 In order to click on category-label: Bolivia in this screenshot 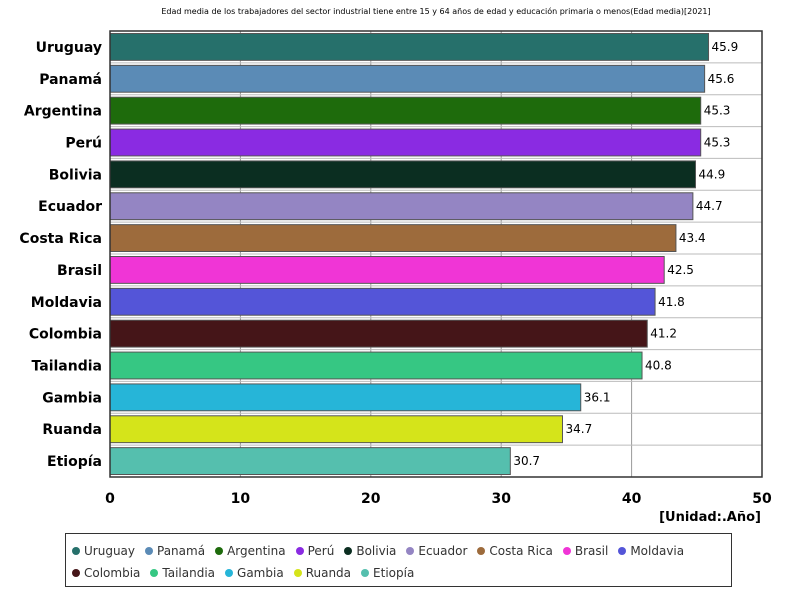, I will do `click(75, 175)`.